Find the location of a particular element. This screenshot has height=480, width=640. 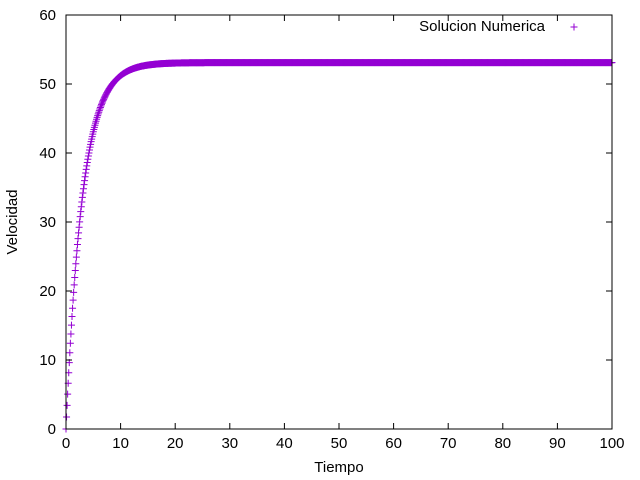

y-tick-label: 60 is located at coordinates (47, 15).